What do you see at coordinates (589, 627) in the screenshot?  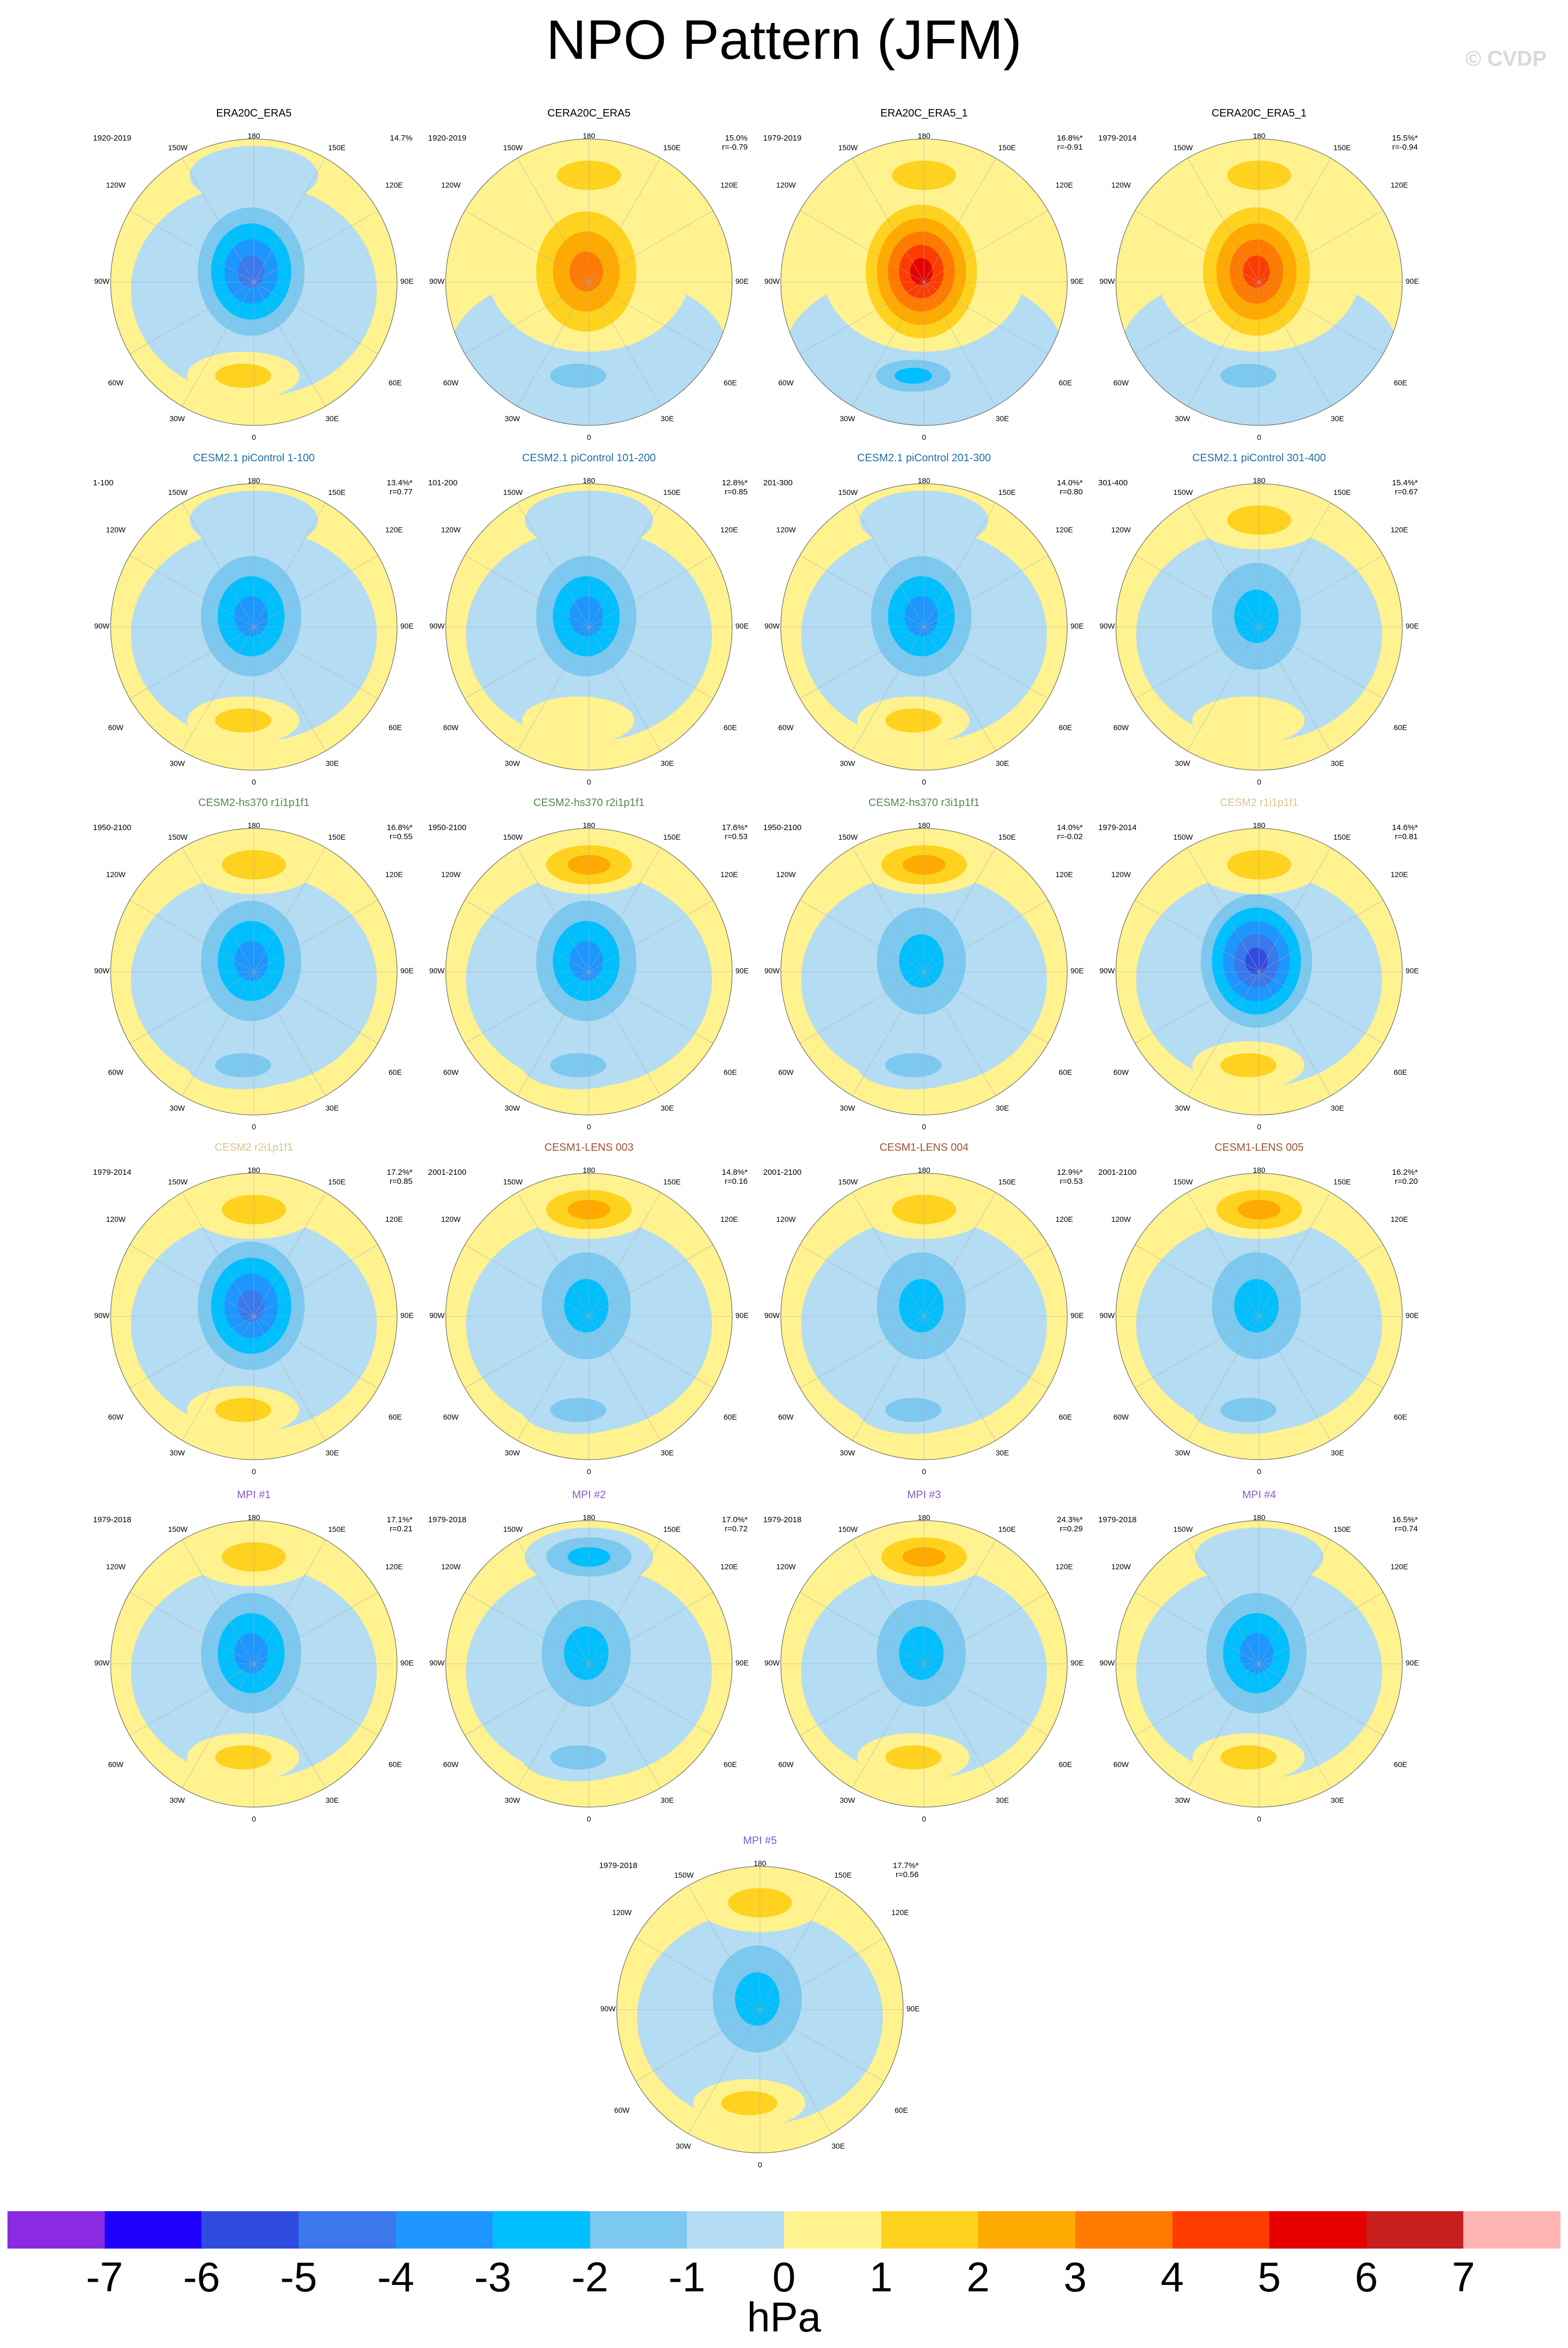 I see `polar-map` at bounding box center [589, 627].